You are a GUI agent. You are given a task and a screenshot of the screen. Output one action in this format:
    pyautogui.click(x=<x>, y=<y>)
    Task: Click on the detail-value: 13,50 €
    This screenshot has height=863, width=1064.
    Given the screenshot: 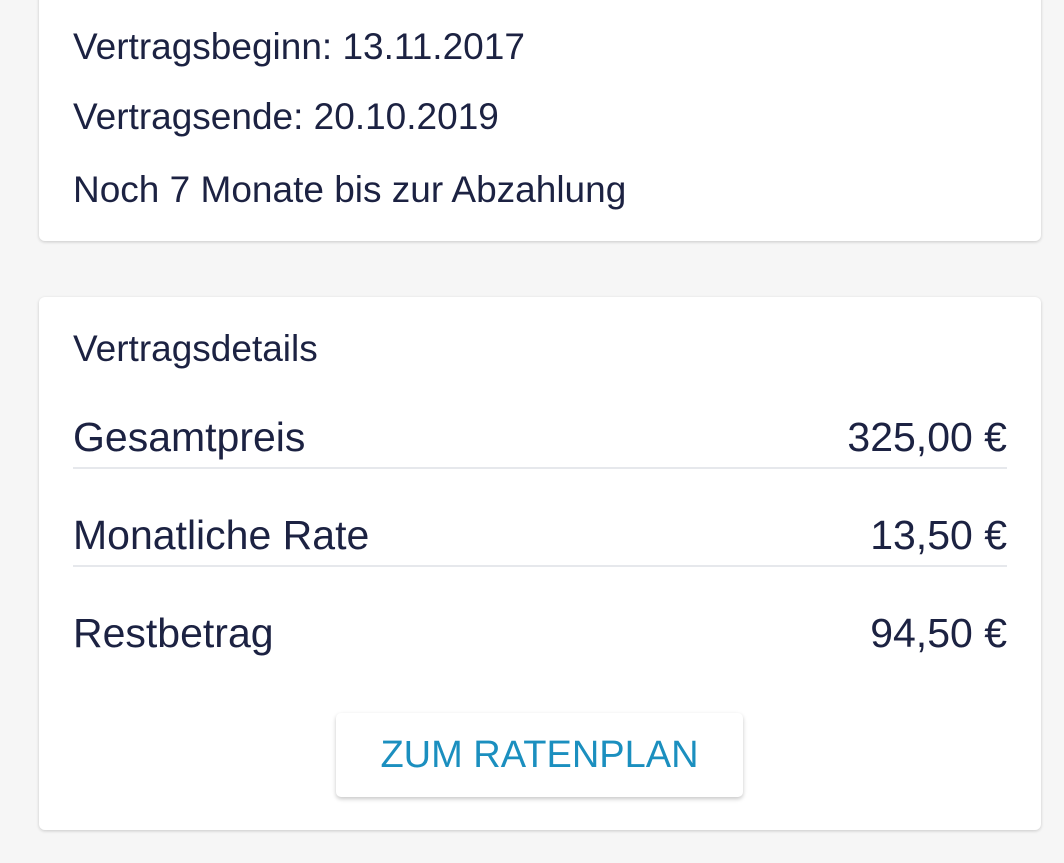 What is the action you would take?
    pyautogui.click(x=938, y=535)
    